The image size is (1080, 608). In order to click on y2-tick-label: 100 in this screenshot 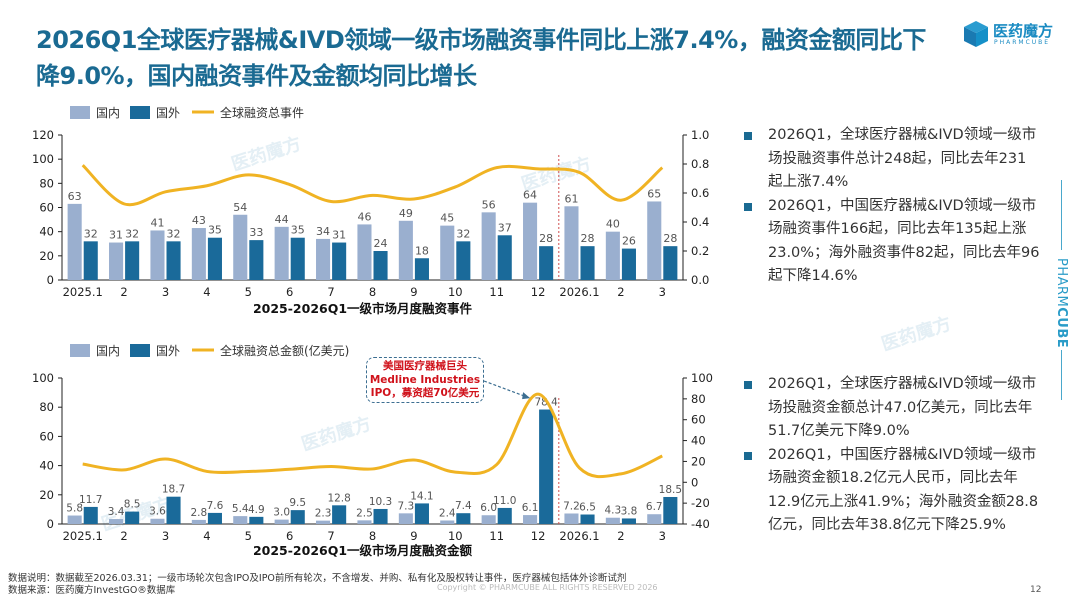, I will do `click(702, 378)`.